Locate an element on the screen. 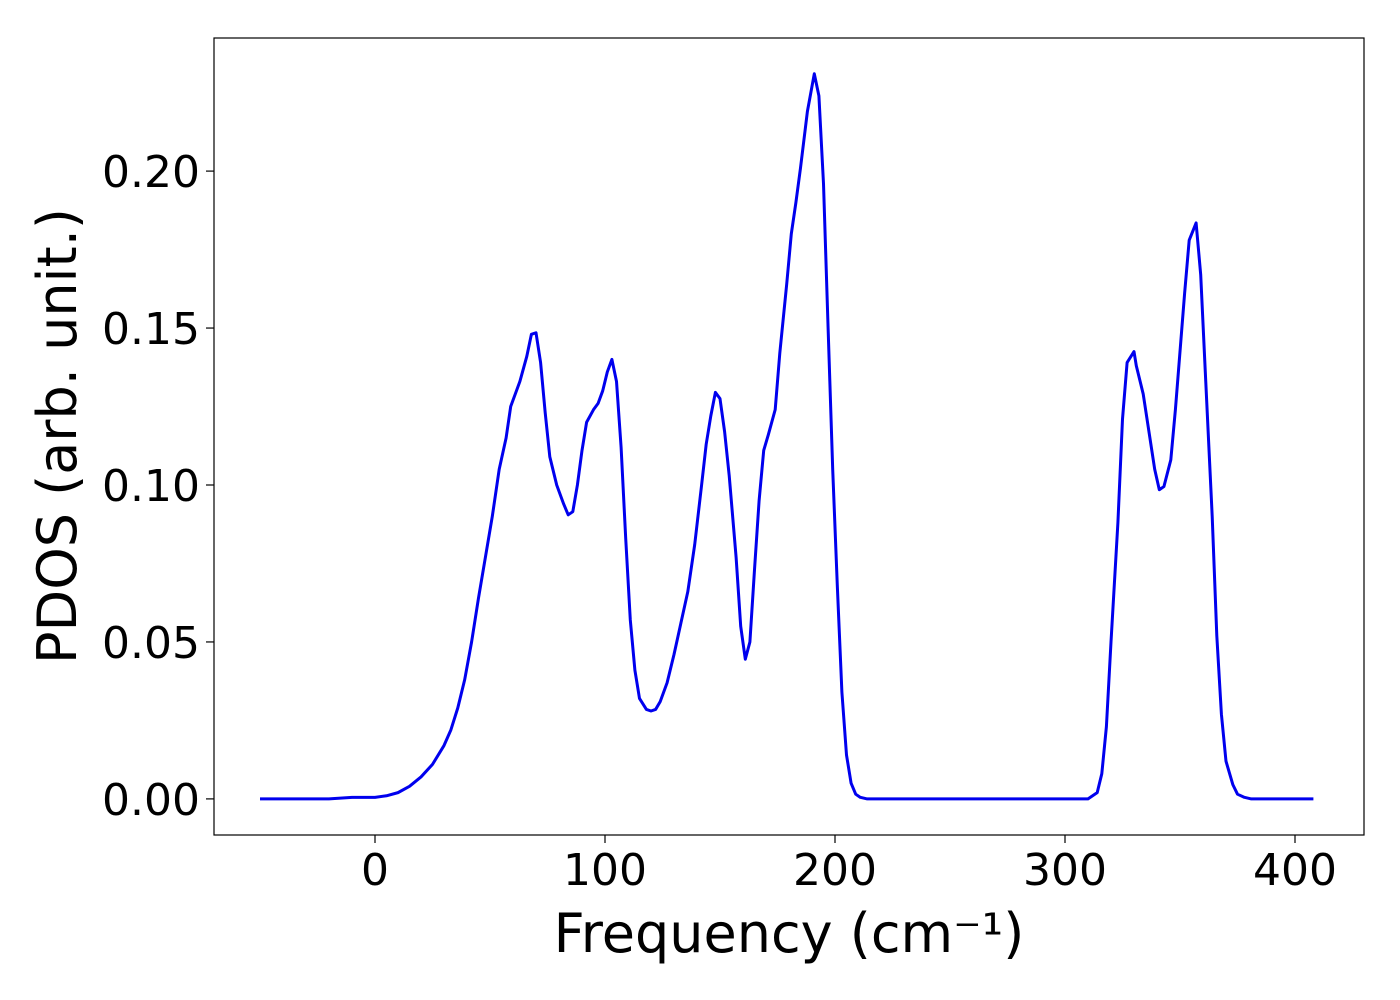 The width and height of the screenshot is (1400, 1000). y-tick-label: 0.15 is located at coordinates (151, 329).